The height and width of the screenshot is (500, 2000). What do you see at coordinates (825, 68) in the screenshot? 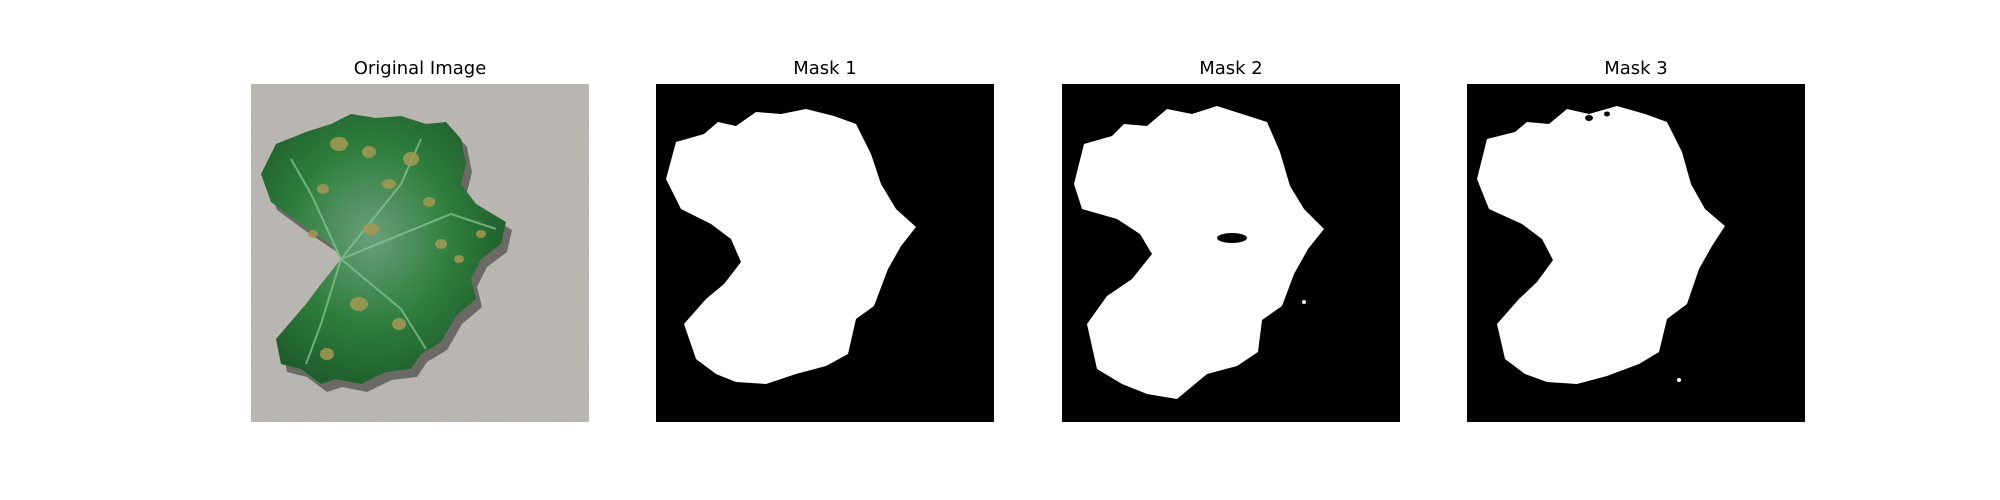
I see `mask-1-title: Mask 1` at bounding box center [825, 68].